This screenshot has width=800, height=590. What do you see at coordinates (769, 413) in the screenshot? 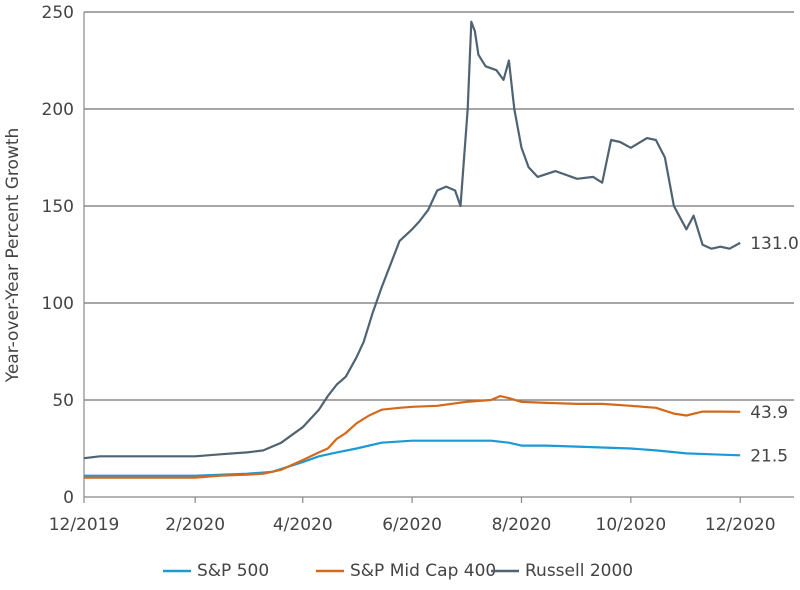
I see `series-end-label: 43.9` at bounding box center [769, 413].